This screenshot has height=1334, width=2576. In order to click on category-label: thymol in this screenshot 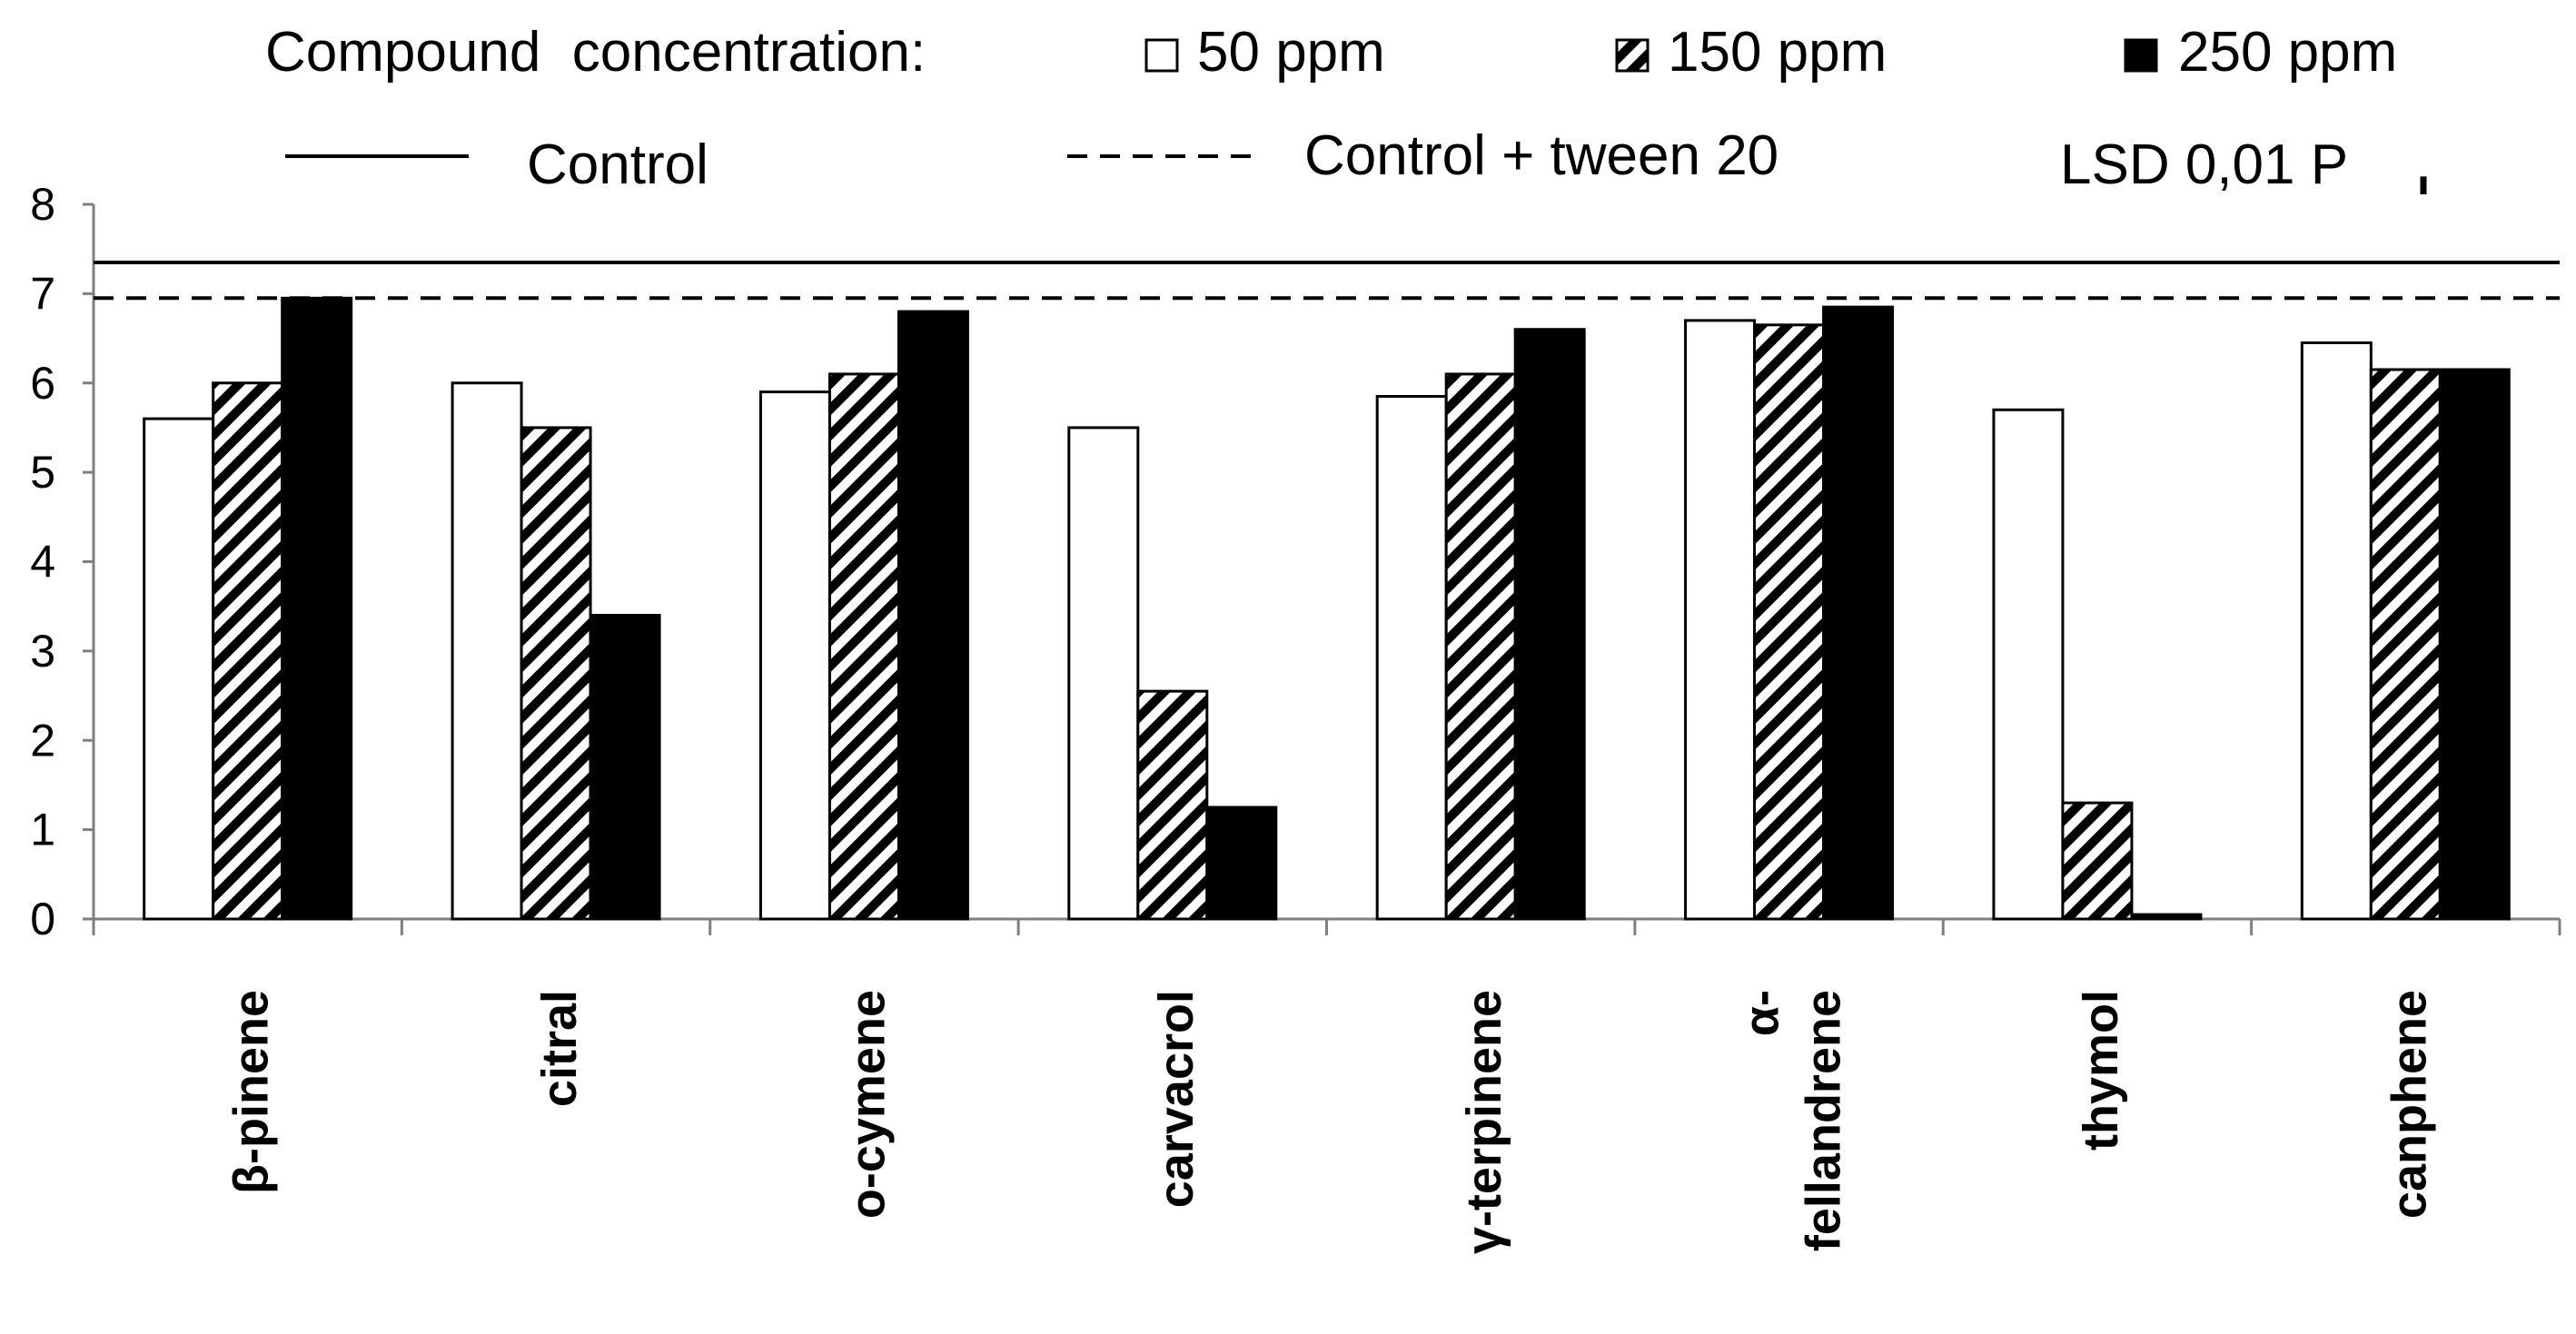, I will do `click(2101, 1070)`.